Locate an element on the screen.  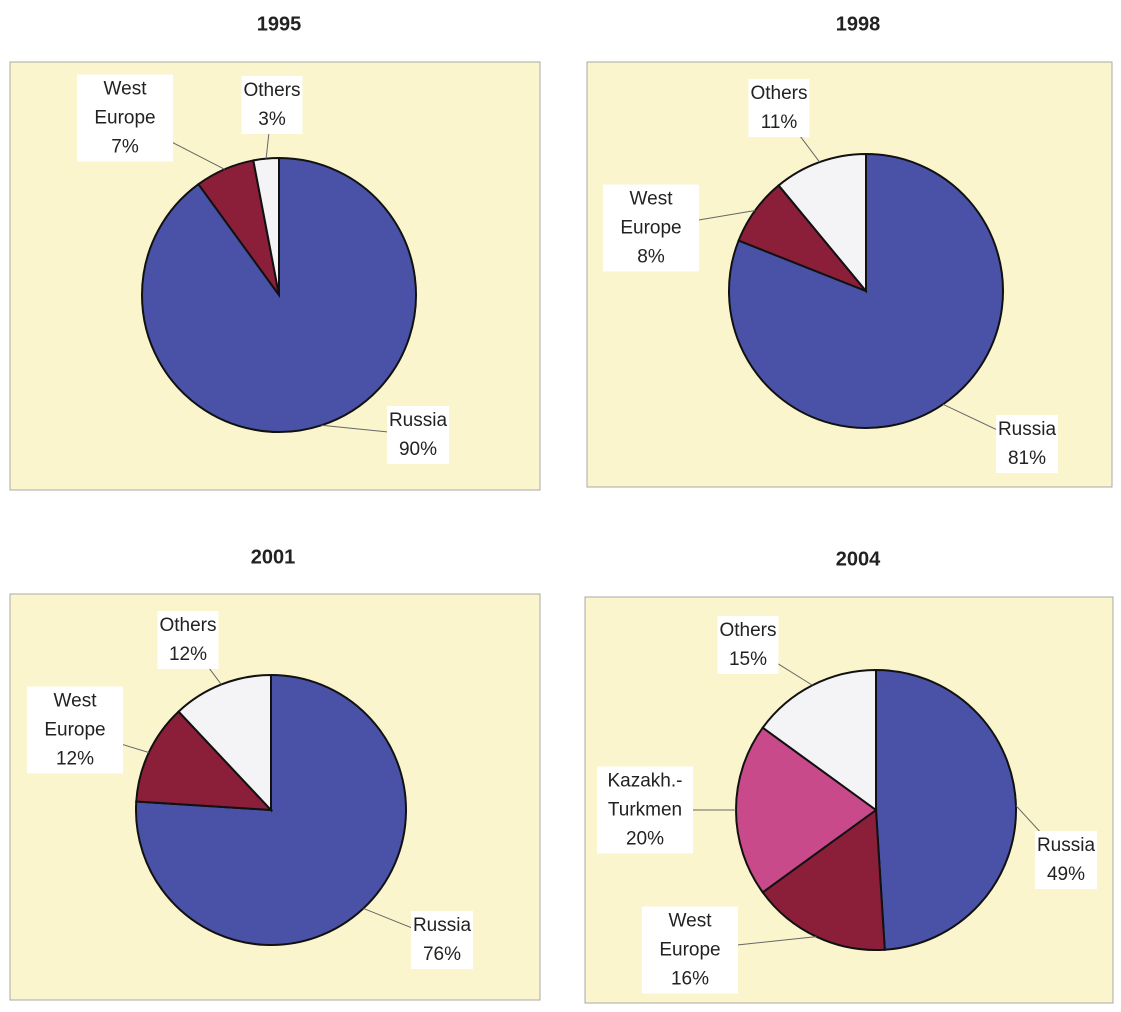
slice-label: West Europe 7% is located at coordinates (125, 118).